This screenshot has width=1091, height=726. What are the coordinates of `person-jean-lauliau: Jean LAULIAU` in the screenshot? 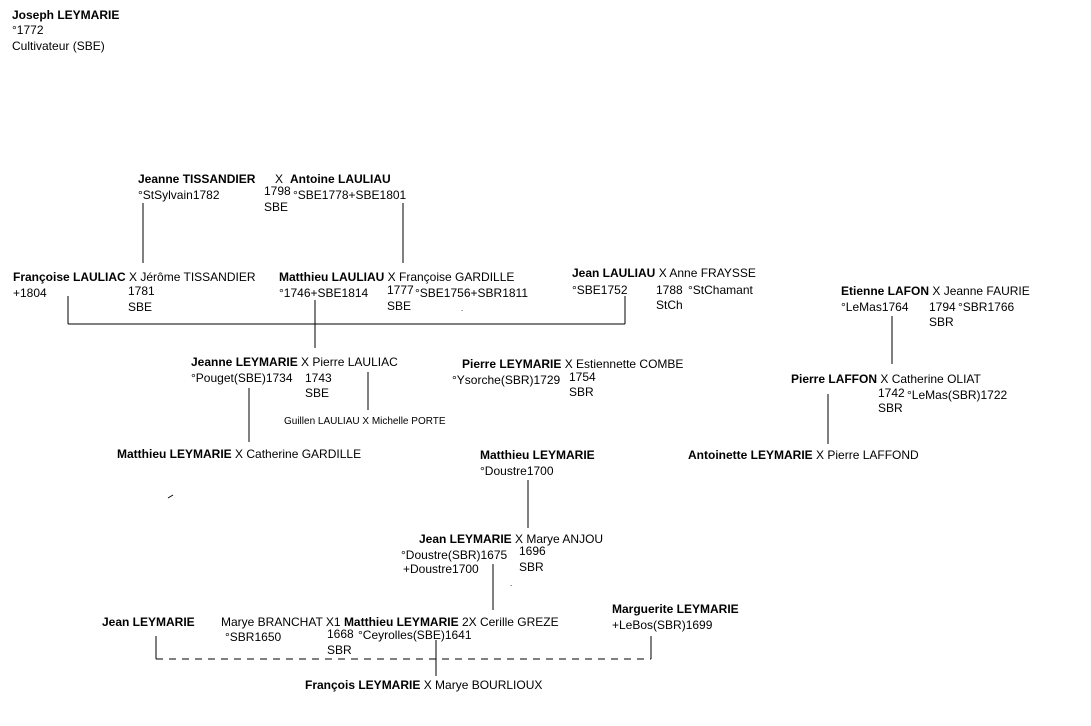 It's located at (614, 273).